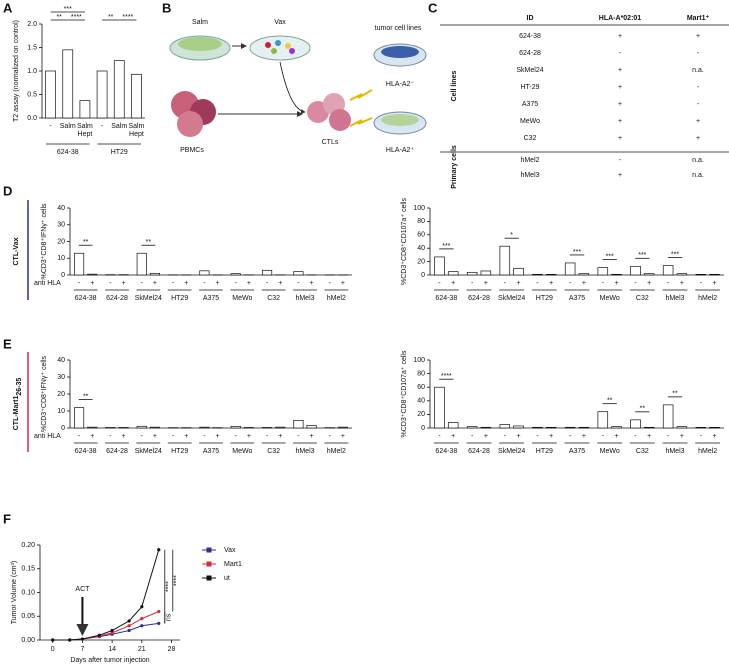 The image size is (729, 666). Describe the element at coordinates (61, 411) in the screenshot. I see `y-tick-label: 10` at that location.